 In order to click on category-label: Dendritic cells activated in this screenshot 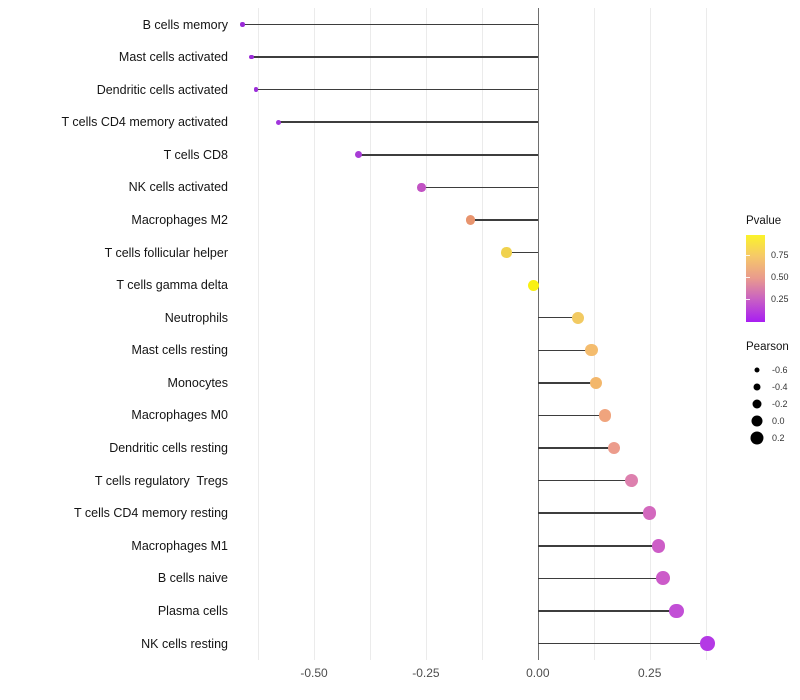, I will do `click(162, 89)`.